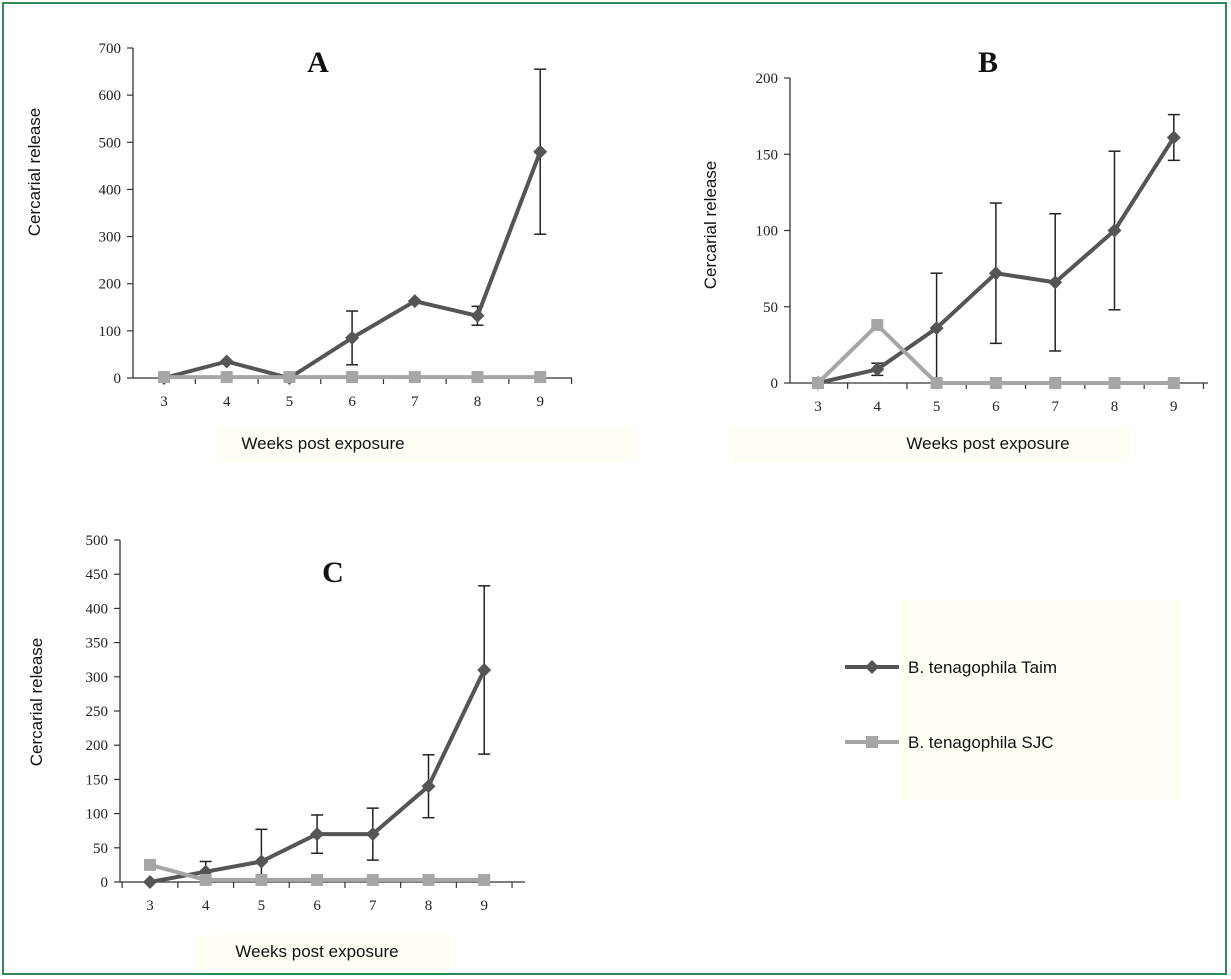 Image resolution: width=1231 pixels, height=979 pixels. What do you see at coordinates (97, 575) in the screenshot?
I see `panel-c-y-tick-label: 450` at bounding box center [97, 575].